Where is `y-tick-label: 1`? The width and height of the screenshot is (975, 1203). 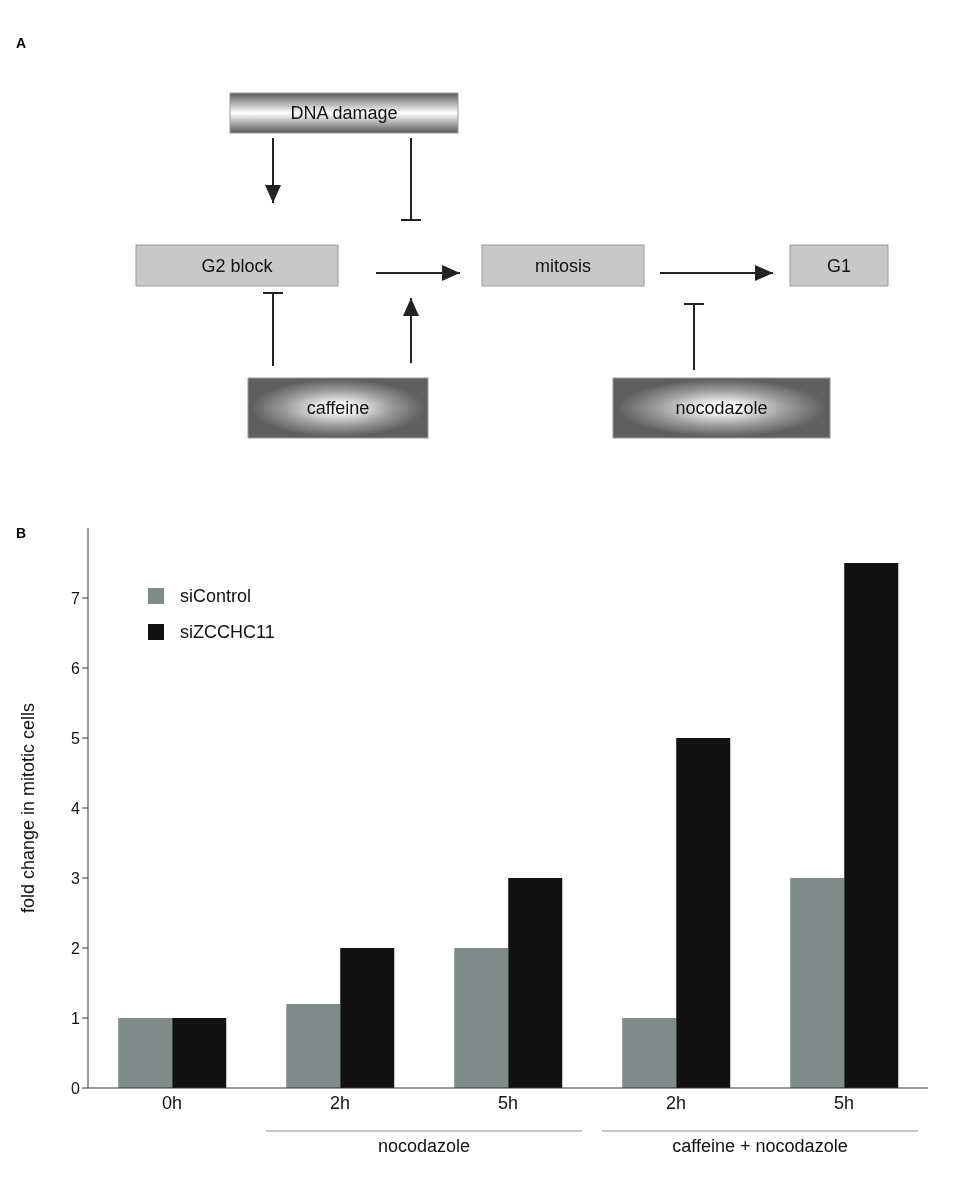 y-tick-label: 1 is located at coordinates (76, 1018).